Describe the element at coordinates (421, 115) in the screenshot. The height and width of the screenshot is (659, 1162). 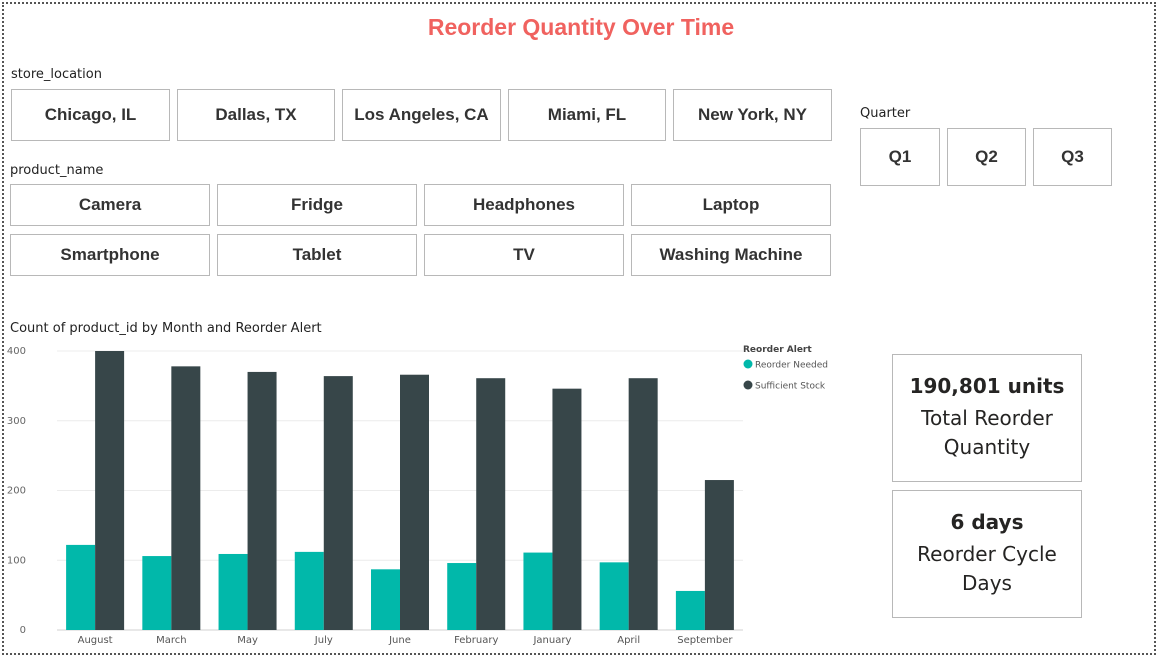
I see `store-option-los-angeles: Los Angeles, CA` at that location.